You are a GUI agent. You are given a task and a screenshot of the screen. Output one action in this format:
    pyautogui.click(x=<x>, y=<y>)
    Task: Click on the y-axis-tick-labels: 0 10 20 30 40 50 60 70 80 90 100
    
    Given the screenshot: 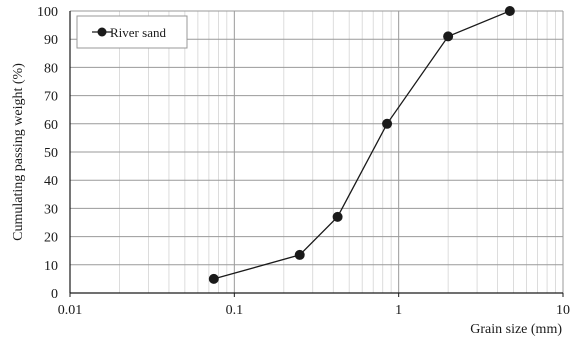 What is the action you would take?
    pyautogui.click(x=47, y=153)
    